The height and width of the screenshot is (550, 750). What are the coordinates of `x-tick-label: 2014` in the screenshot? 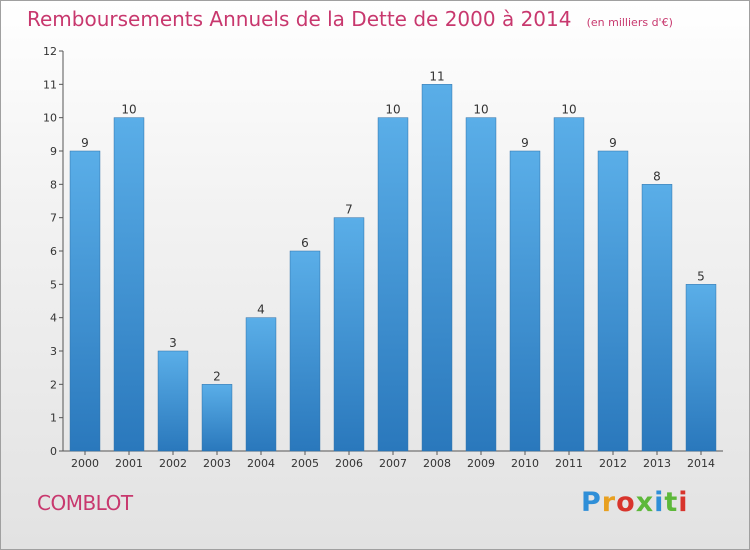 It's located at (701, 463).